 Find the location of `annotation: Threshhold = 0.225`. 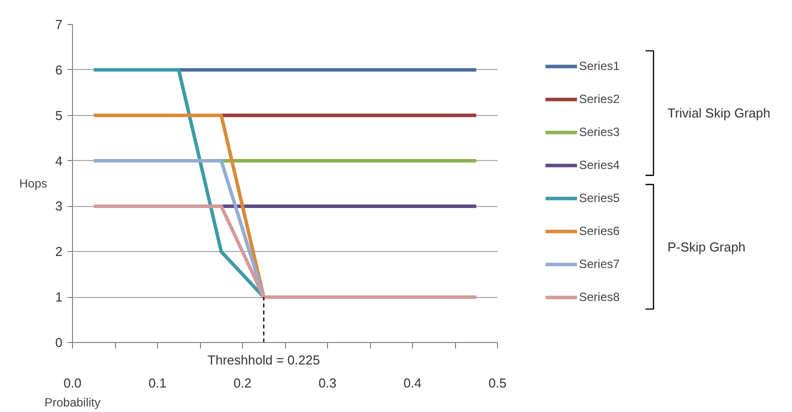

annotation: Threshhold = 0.225 is located at coordinates (264, 360).